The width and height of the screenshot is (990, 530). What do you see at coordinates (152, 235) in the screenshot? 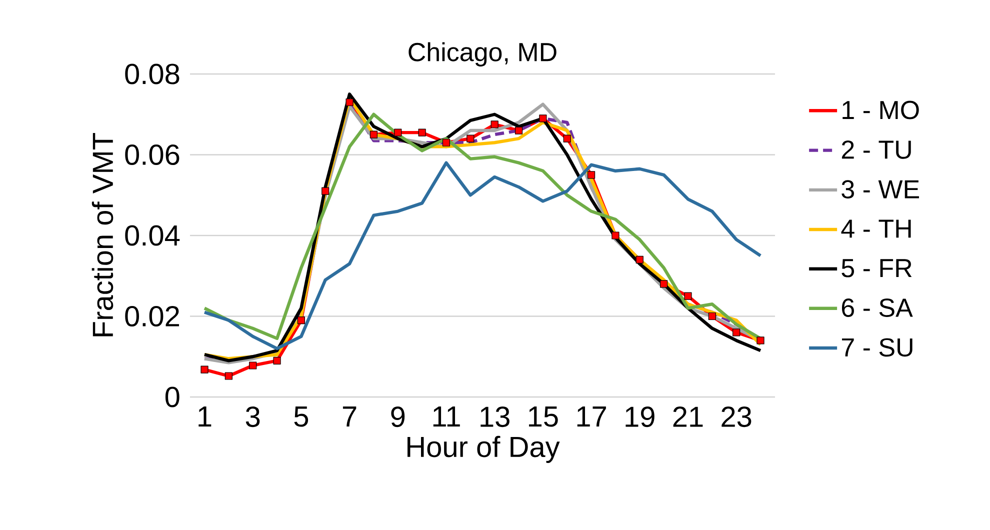
I see `y-tick-label: 0.04` at bounding box center [152, 235].